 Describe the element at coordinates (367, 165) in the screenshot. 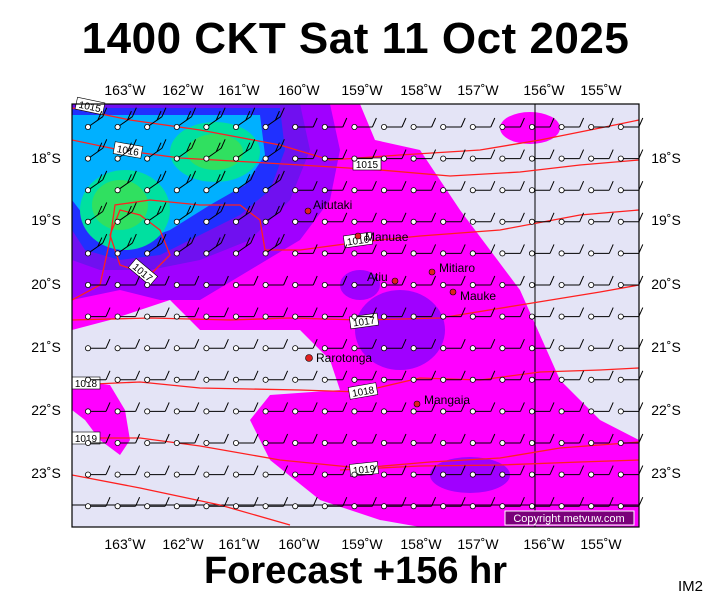

I see `isobar-label: 1015` at that location.